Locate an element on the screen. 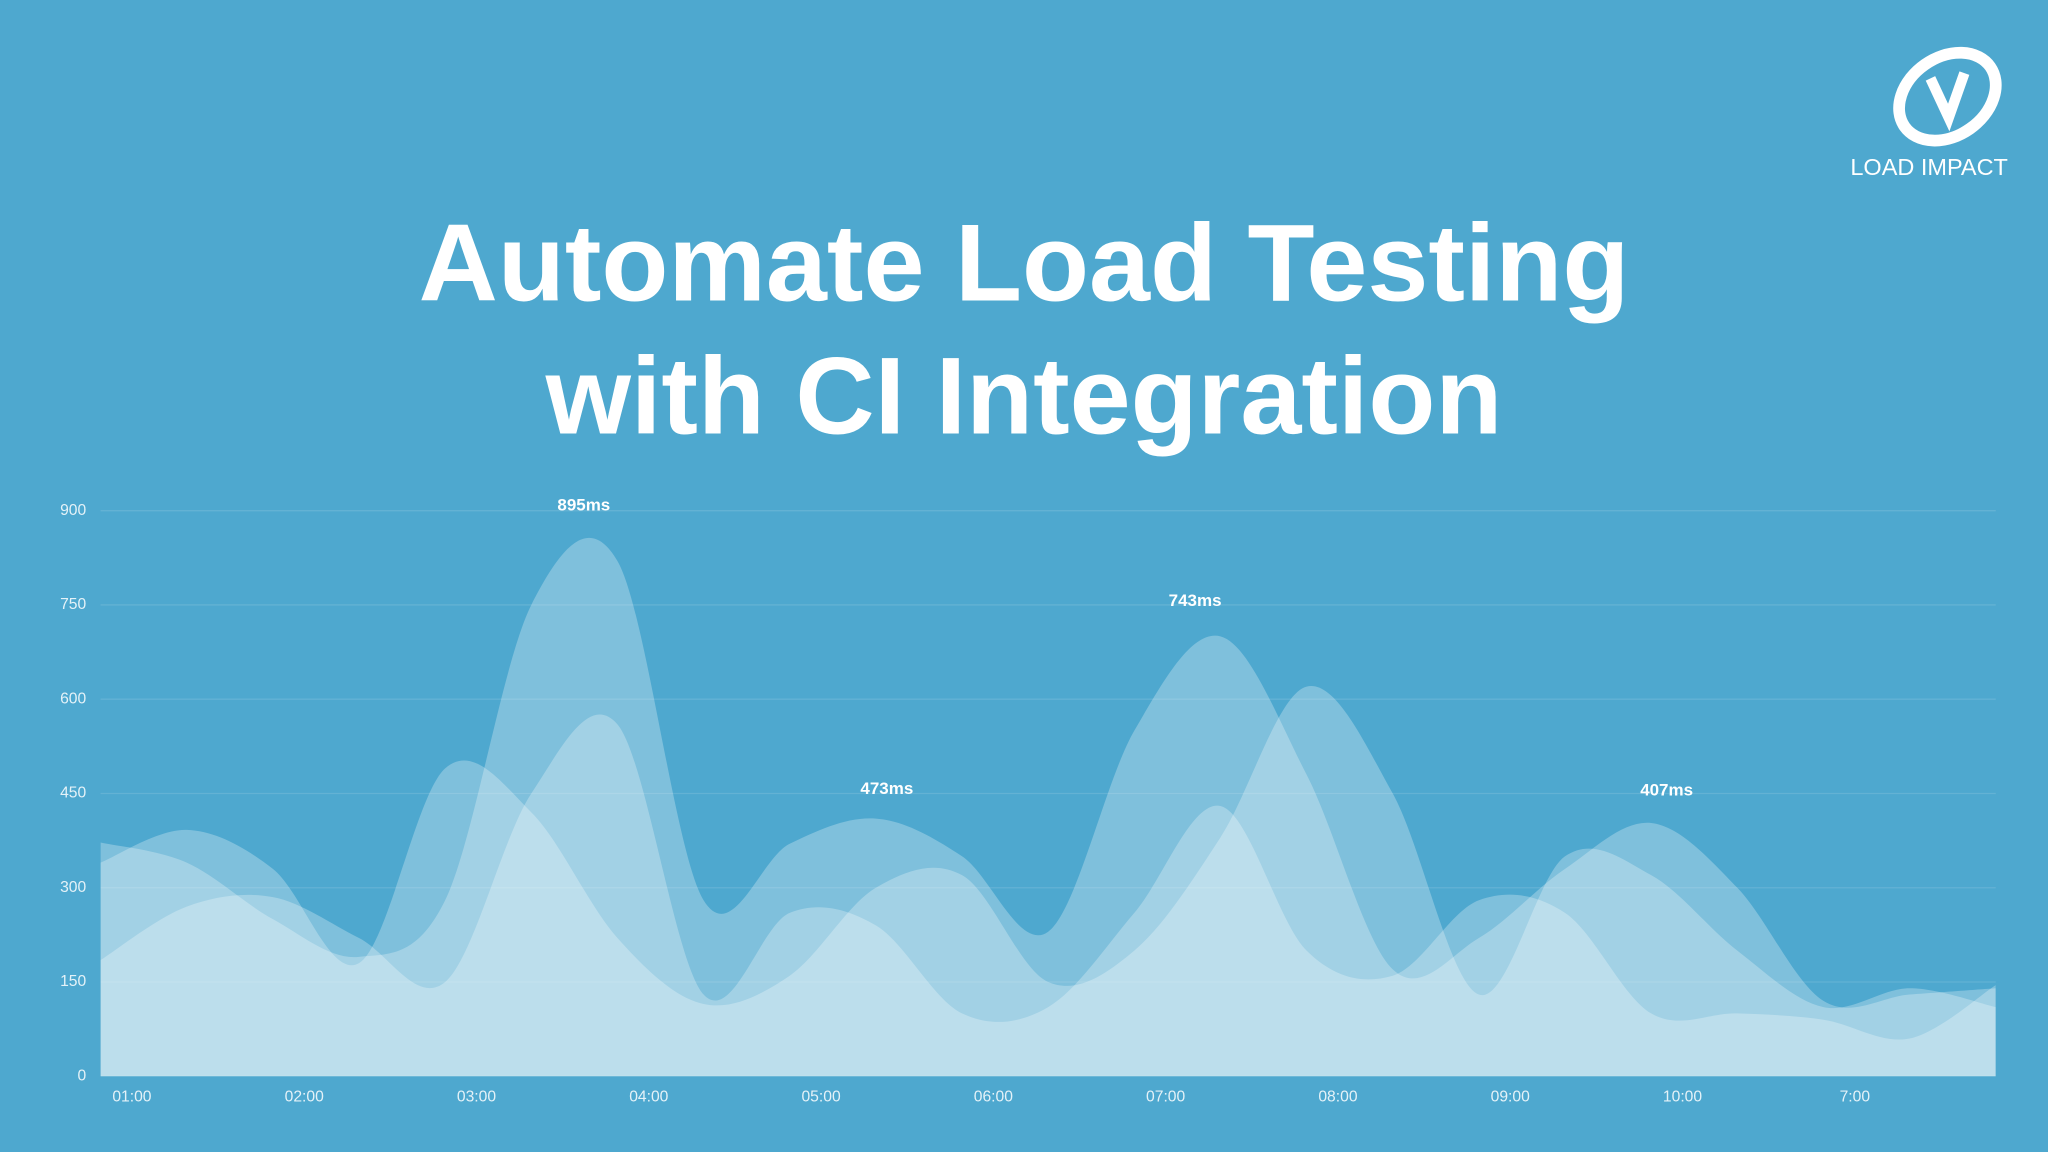  annotation: 473ms is located at coordinates (886, 788).